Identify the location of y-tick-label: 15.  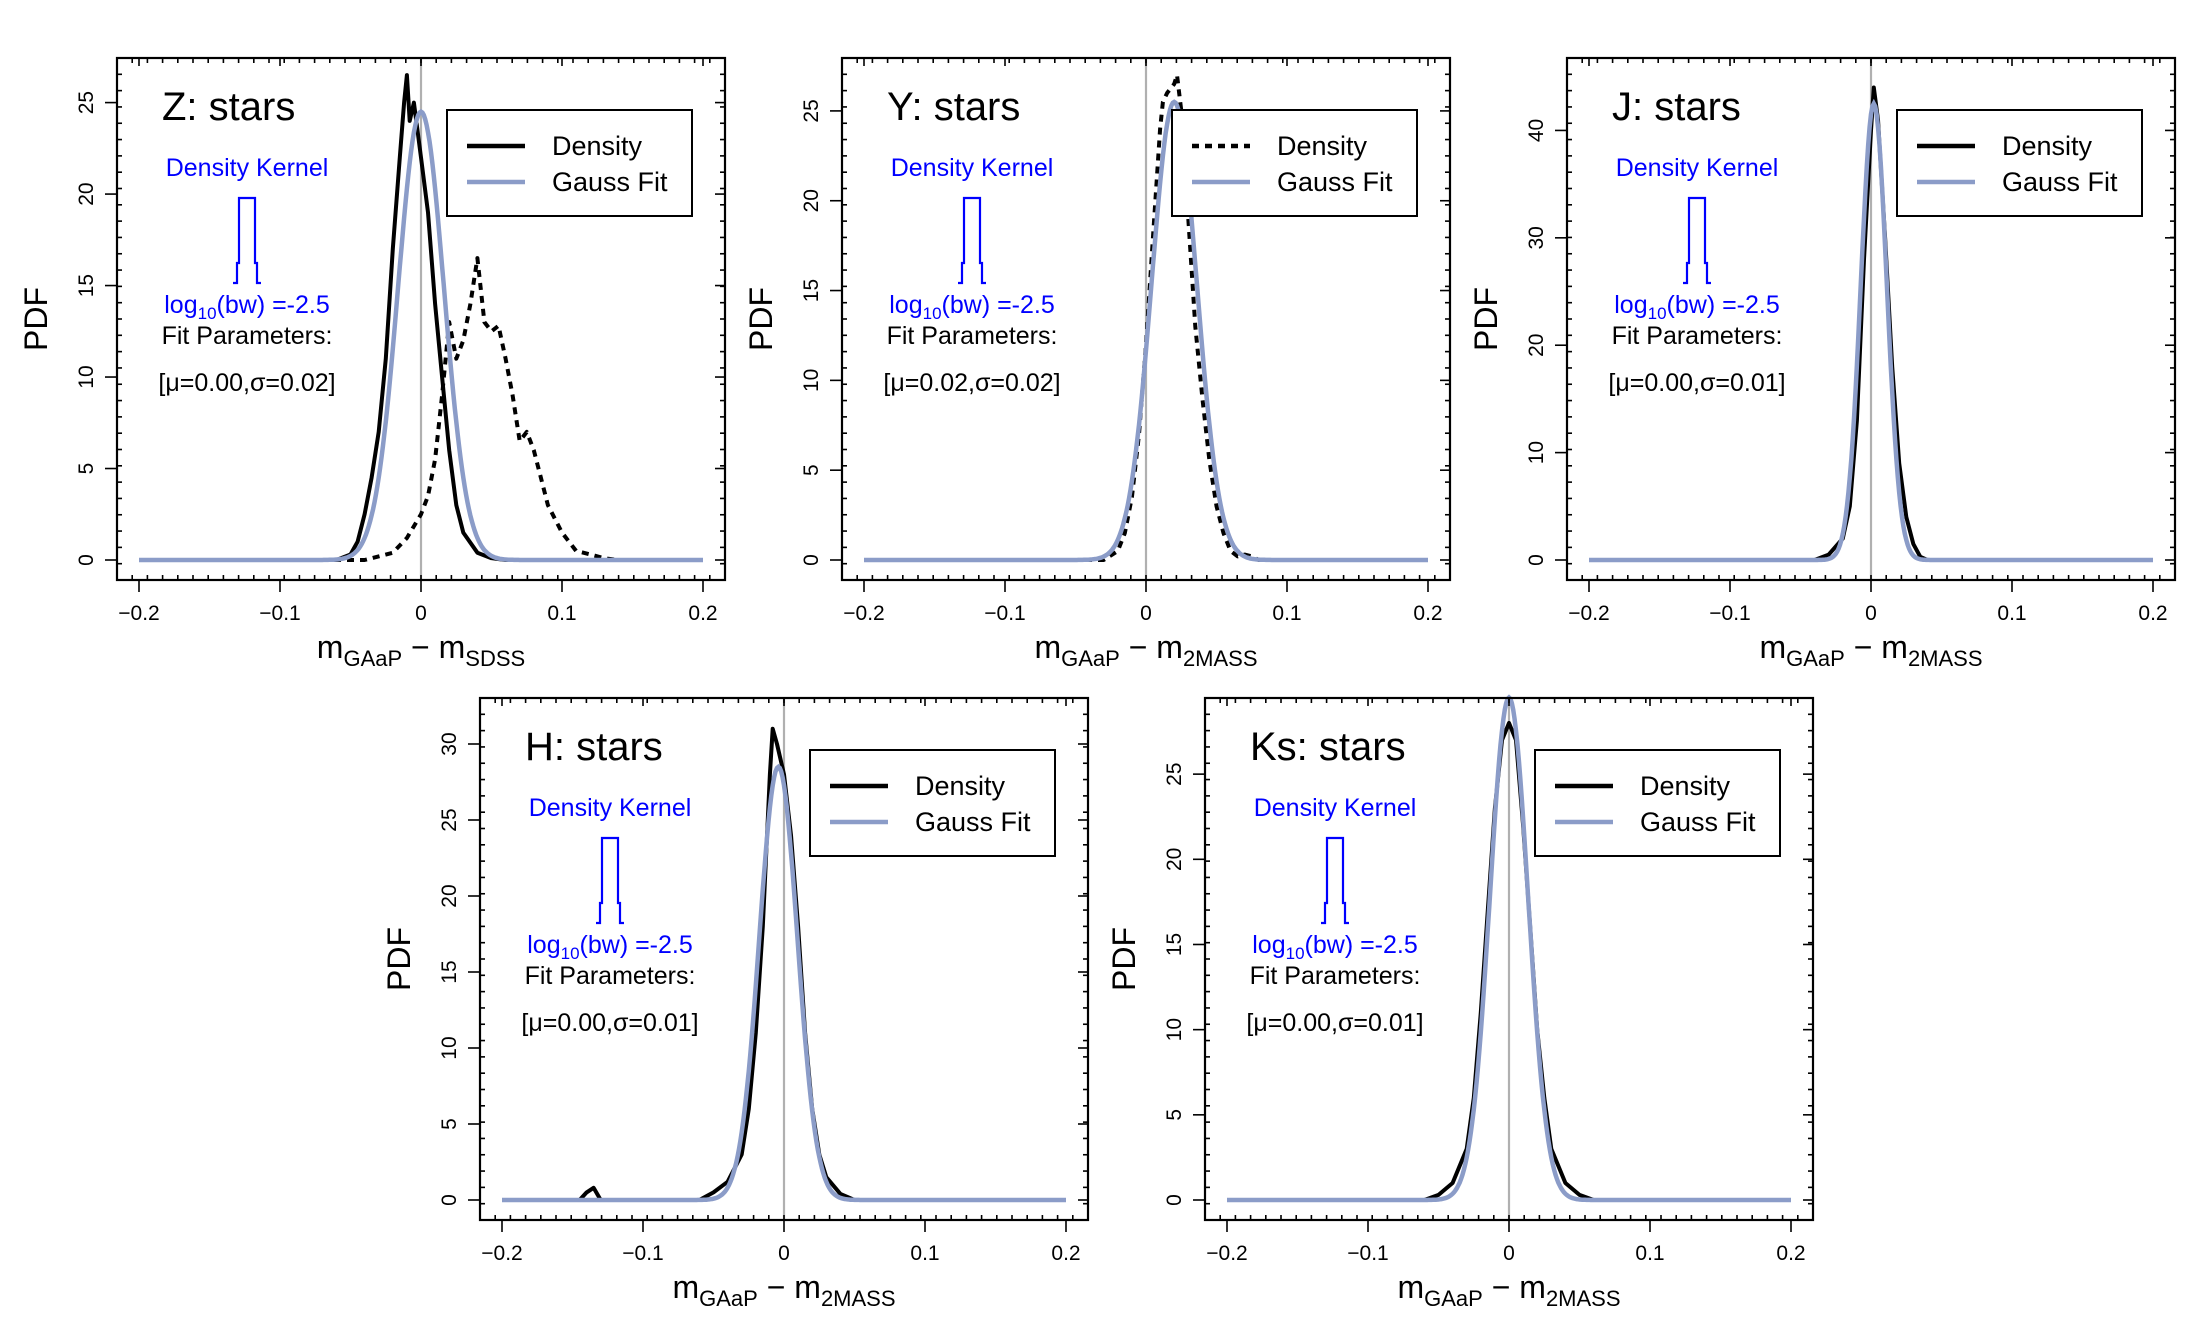
(449, 971).